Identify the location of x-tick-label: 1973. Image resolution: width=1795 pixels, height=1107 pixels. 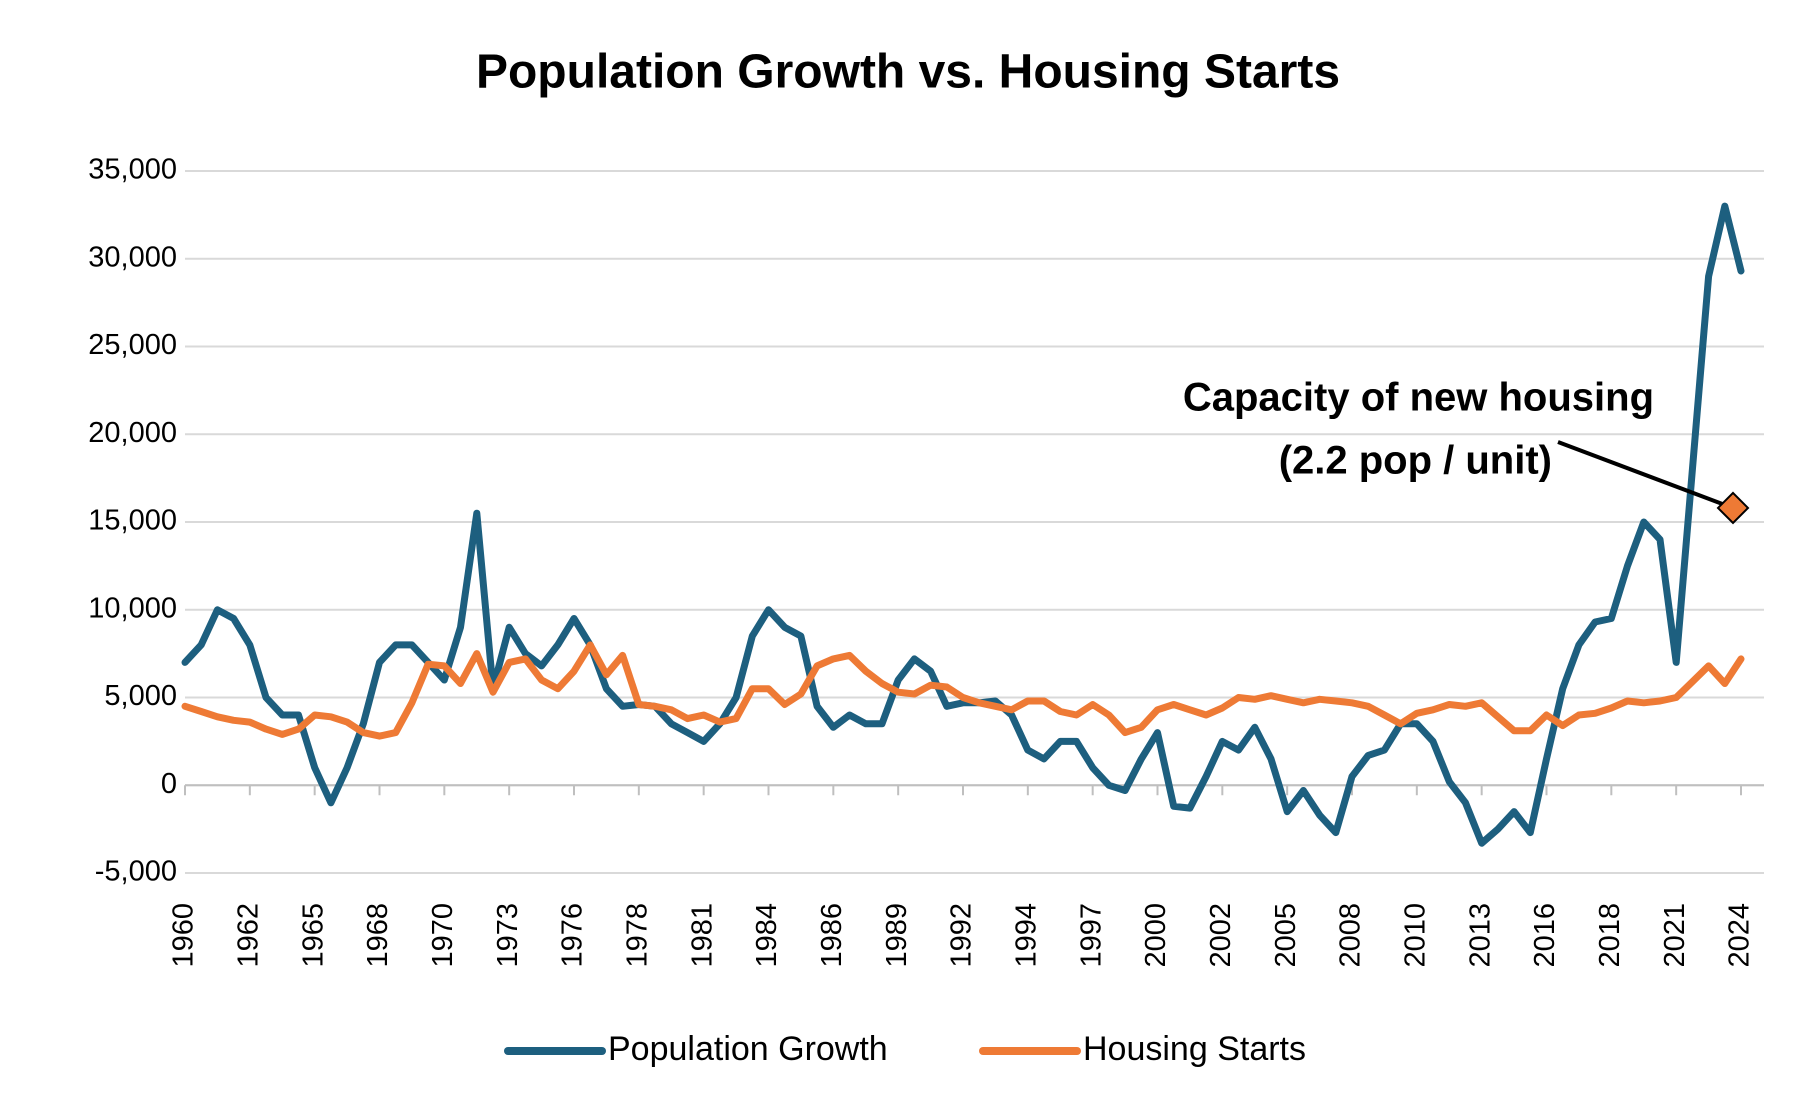
(508, 935).